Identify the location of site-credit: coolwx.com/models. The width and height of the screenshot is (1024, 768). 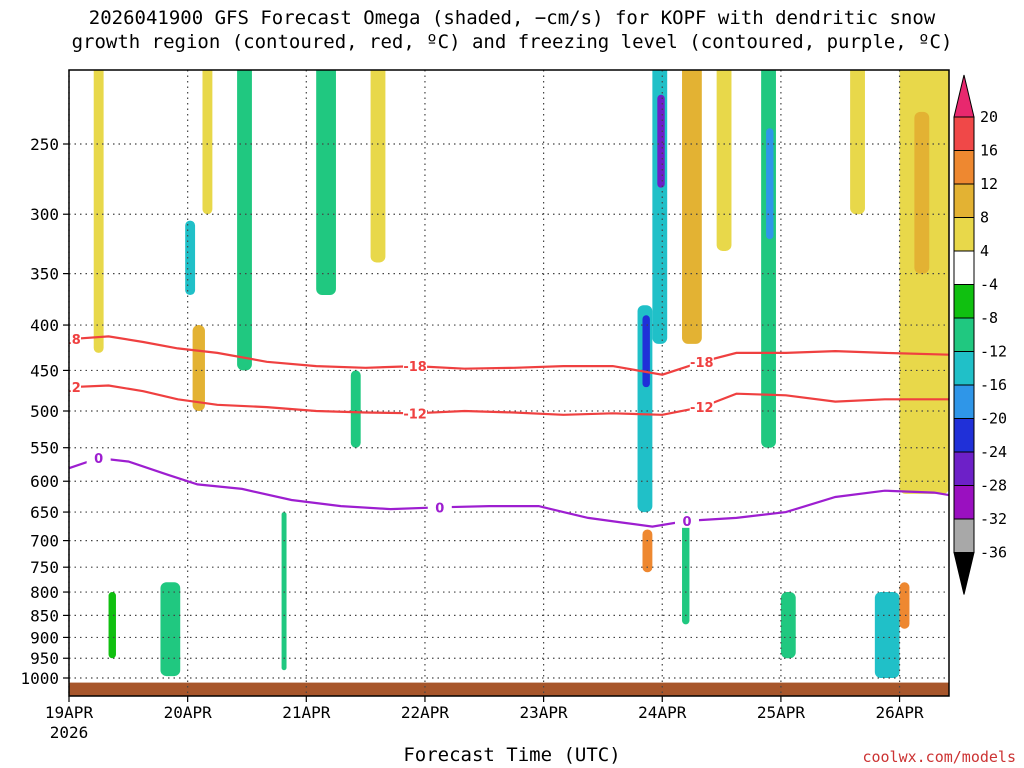
(939, 757).